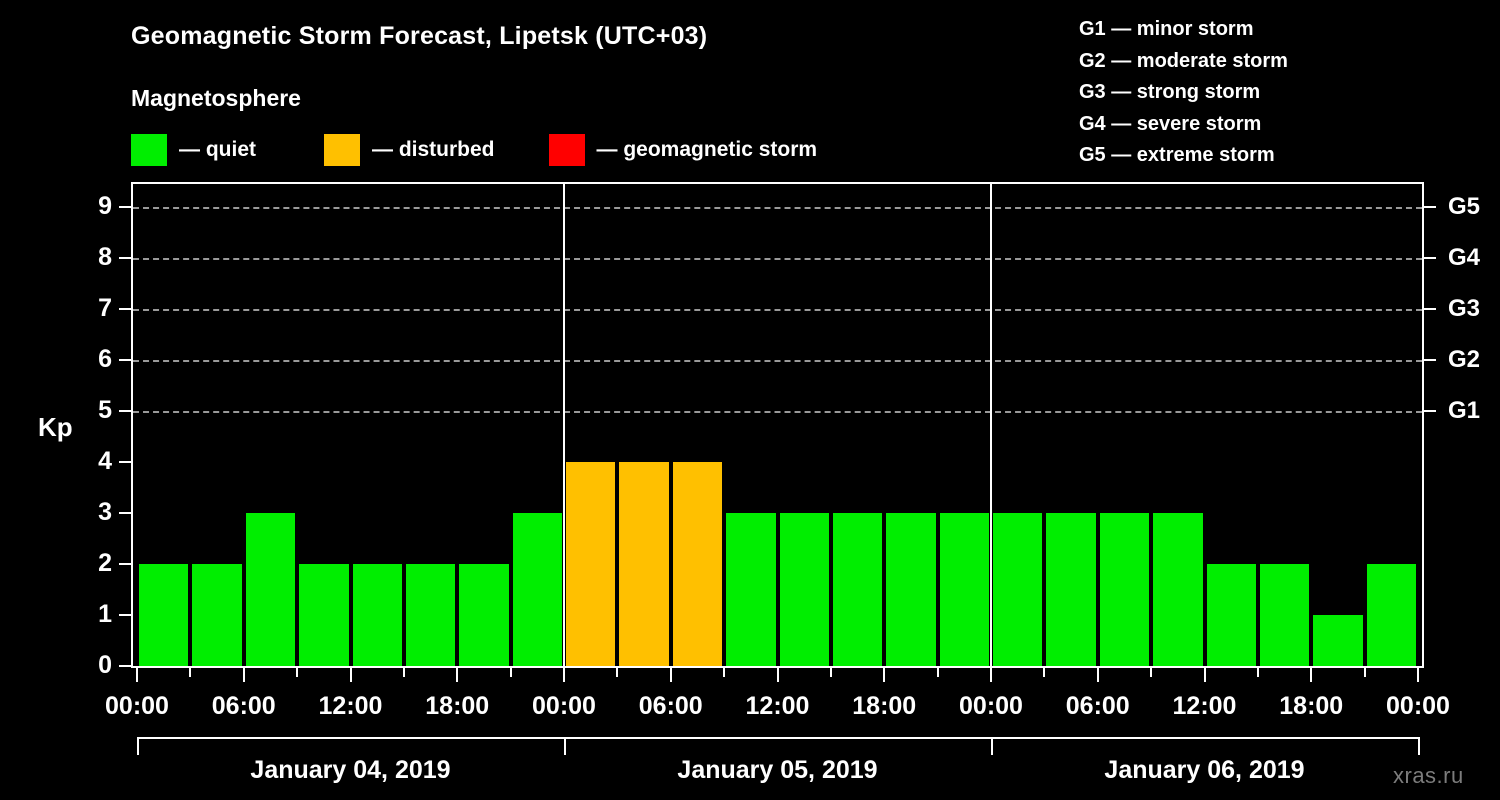 The width and height of the screenshot is (1500, 800). Describe the element at coordinates (1464, 359) in the screenshot. I see `g-tick-label: G2` at that location.